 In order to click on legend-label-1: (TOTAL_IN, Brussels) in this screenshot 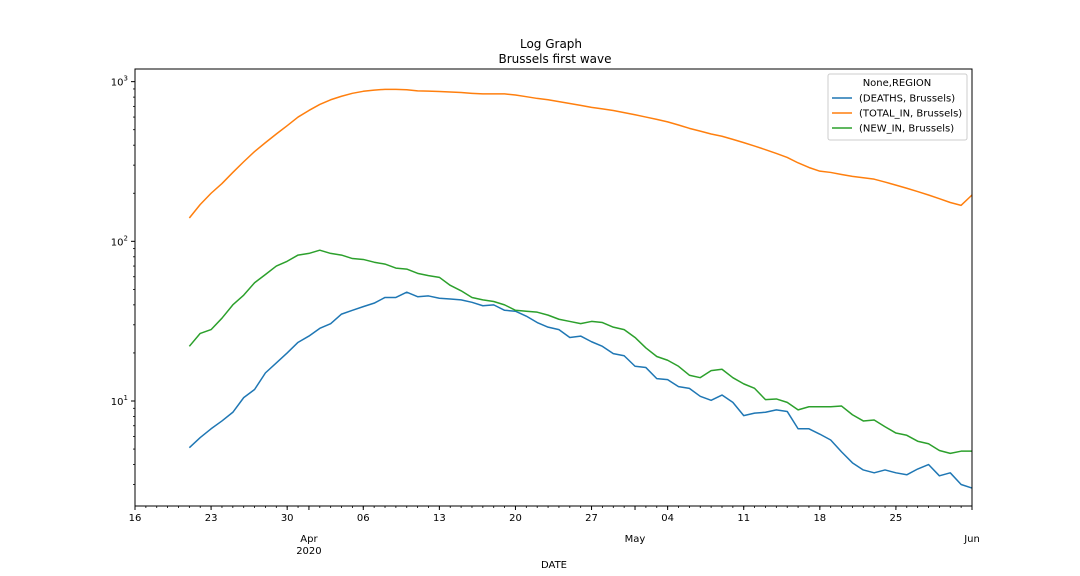, I will do `click(910, 114)`.